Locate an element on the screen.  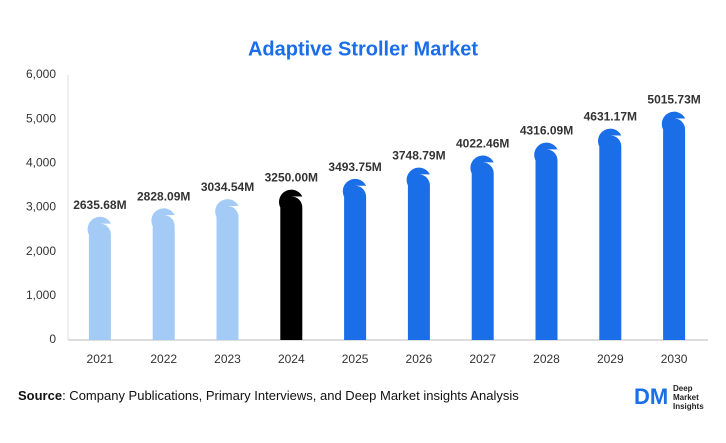
y-tick-label: 1,000 is located at coordinates (41, 295).